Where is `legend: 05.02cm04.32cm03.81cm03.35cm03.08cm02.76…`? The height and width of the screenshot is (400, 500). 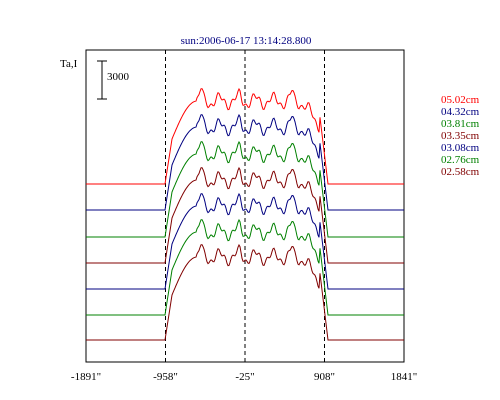
legend: 05.02cm04.32cm03.81cm03.35cm03.08cm02.76… is located at coordinates (460, 136).